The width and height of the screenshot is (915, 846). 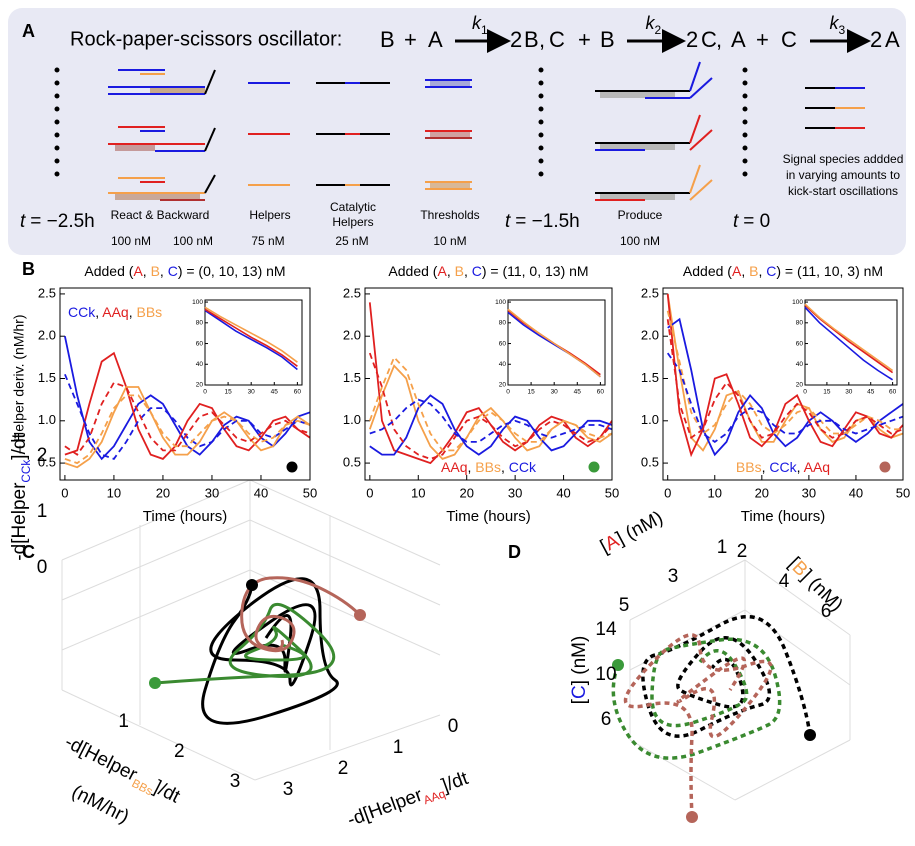 I want to click on species-label: Helpers, so click(x=352, y=222).